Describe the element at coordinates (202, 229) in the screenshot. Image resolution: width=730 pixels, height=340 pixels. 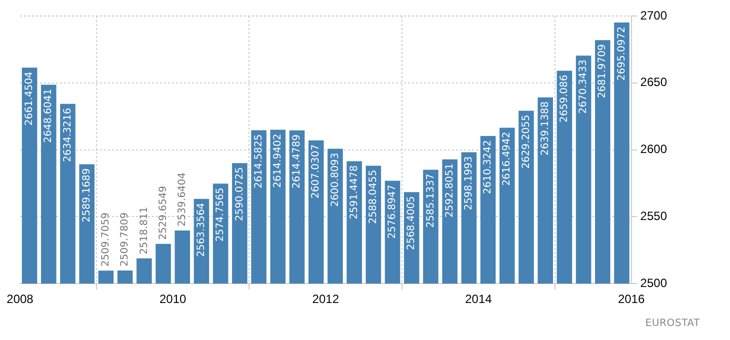
I see `data-label: 2563.3564` at that location.